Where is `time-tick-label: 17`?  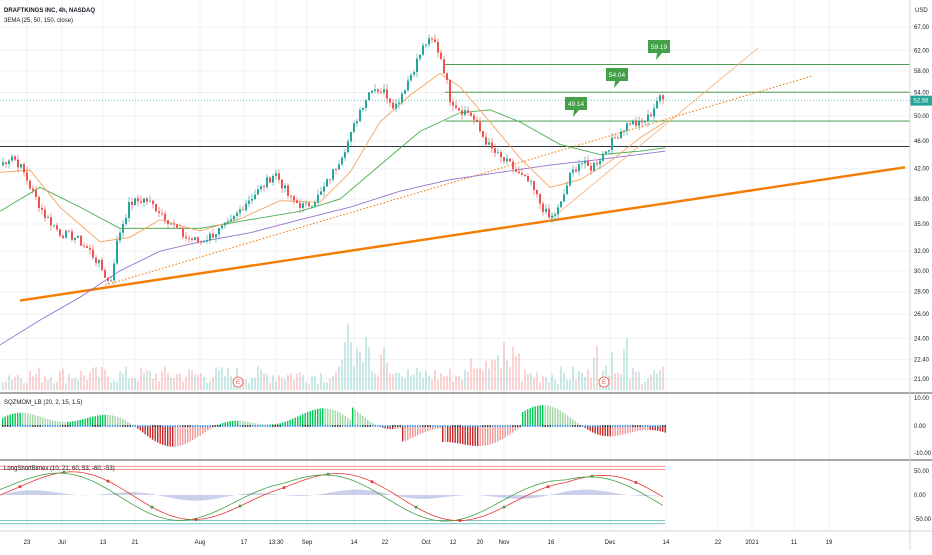
time-tick-label: 17 is located at coordinates (244, 543).